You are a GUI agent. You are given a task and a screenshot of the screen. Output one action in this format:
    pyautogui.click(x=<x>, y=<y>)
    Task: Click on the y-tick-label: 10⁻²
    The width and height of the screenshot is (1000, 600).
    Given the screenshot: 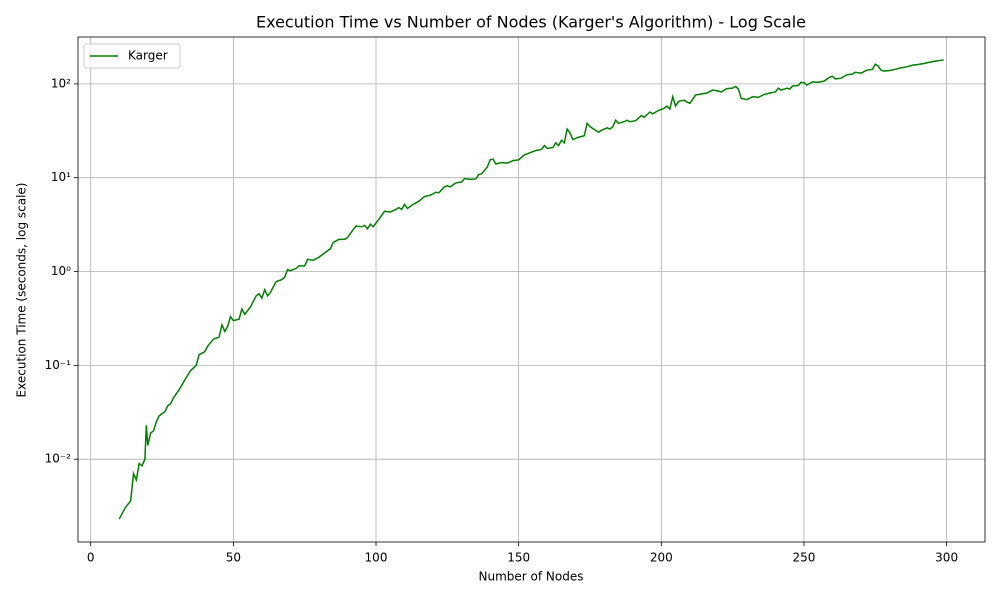 What is the action you would take?
    pyautogui.click(x=58, y=459)
    